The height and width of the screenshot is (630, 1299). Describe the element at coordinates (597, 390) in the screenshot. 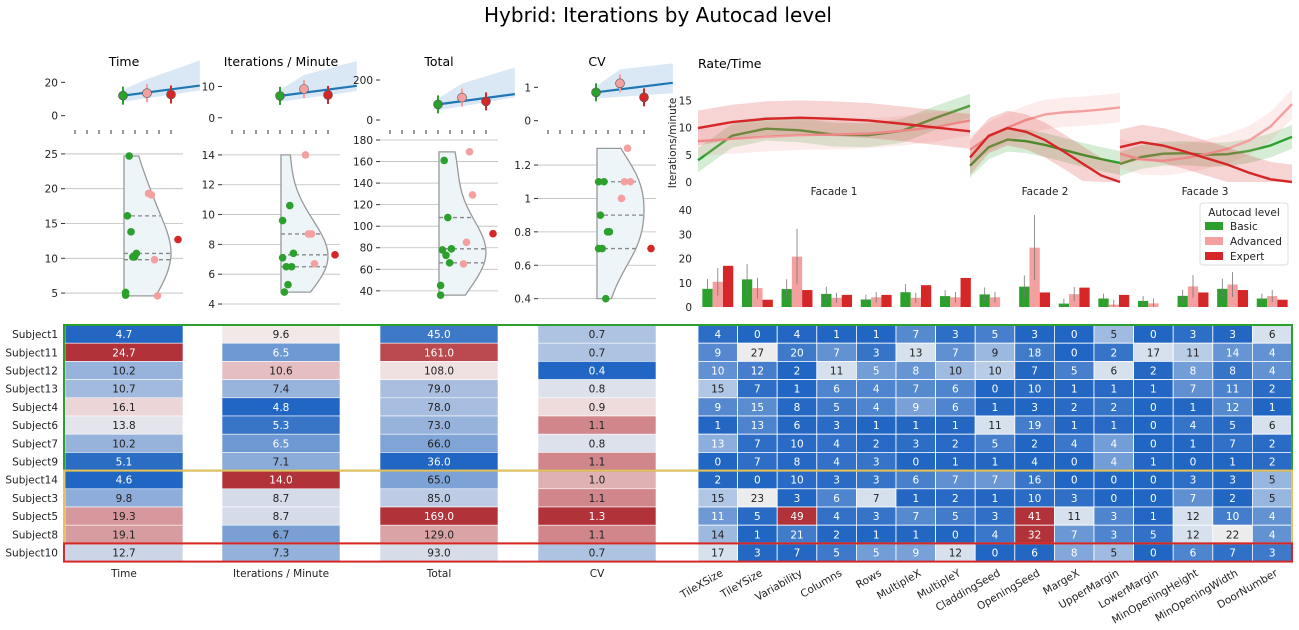

I see `heat-cell-value: 0.8` at that location.